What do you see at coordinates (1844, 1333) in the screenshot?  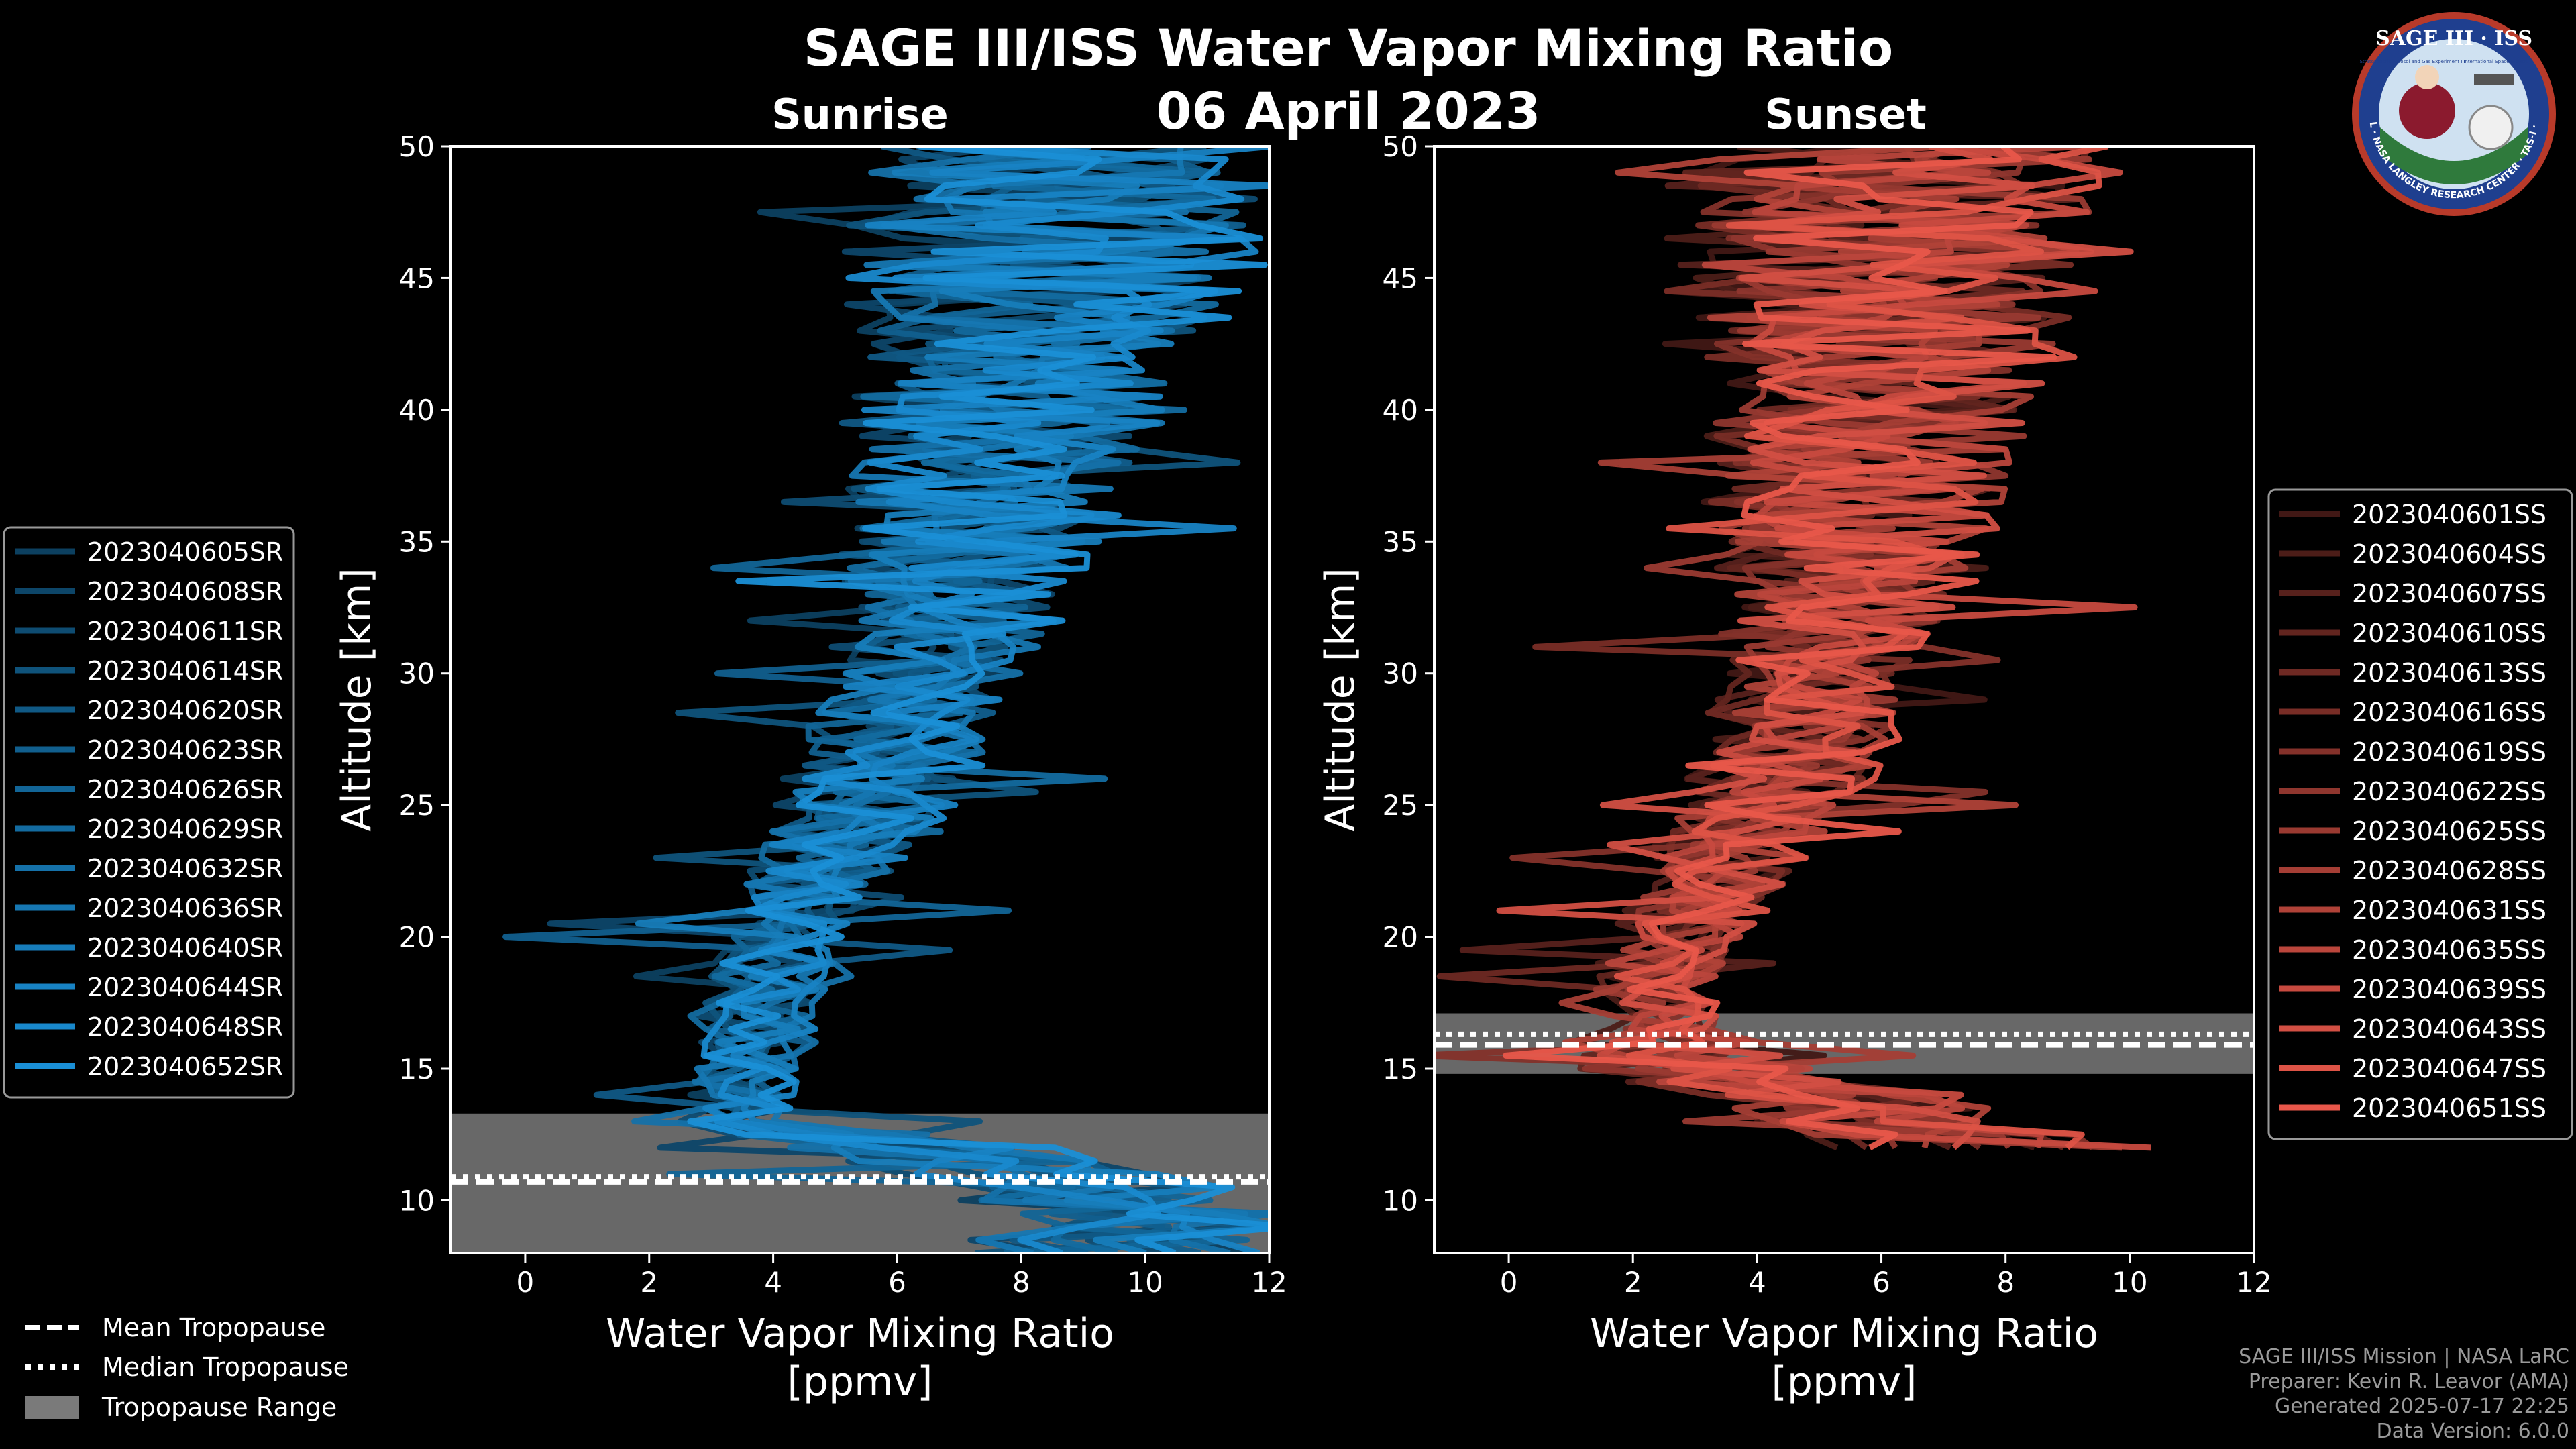 I see `x-axis-label: Water Vapor Mixing Ratio` at bounding box center [1844, 1333].